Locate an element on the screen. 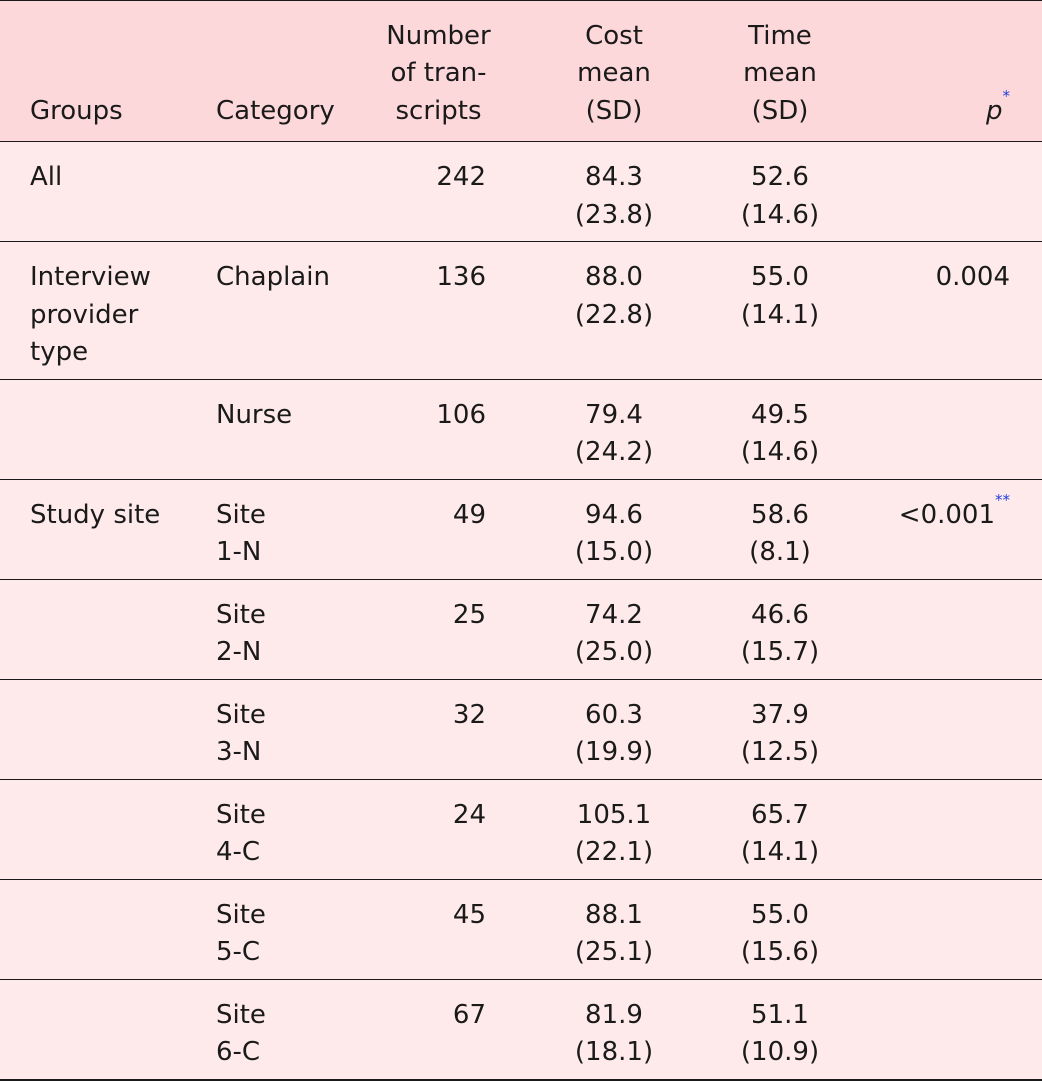  cell-number-of-transcripts: 136 is located at coordinates (438, 310).